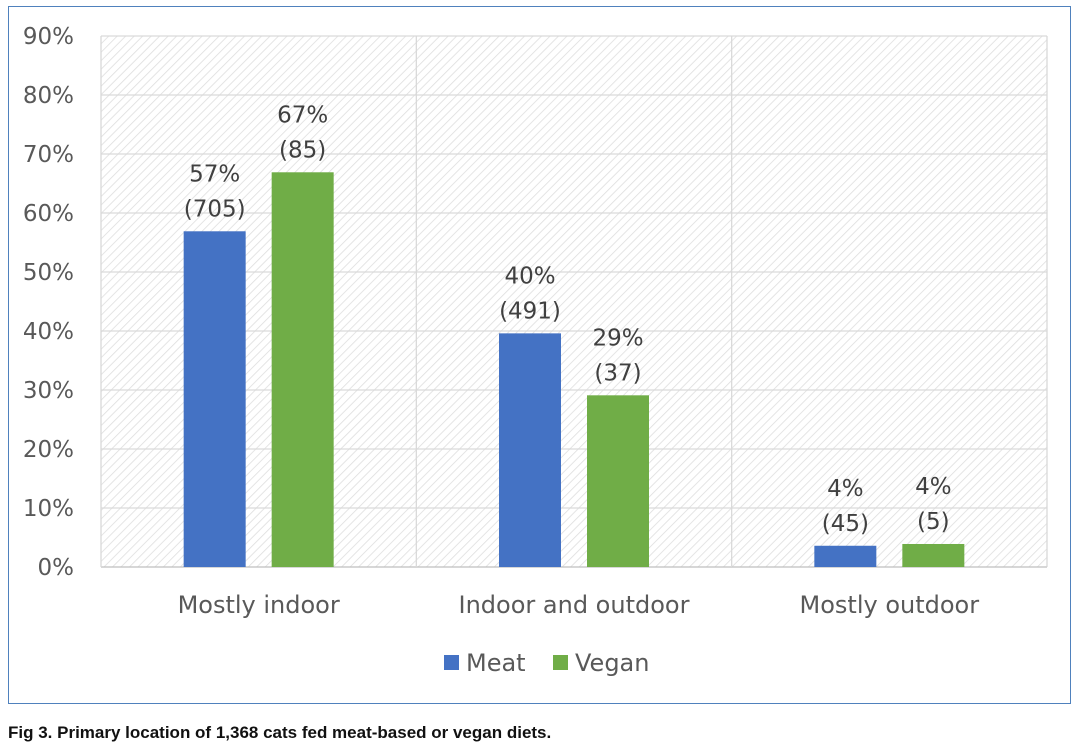  What do you see at coordinates (259, 605) in the screenshot?
I see `x-tick-label: Mostly indoor` at bounding box center [259, 605].